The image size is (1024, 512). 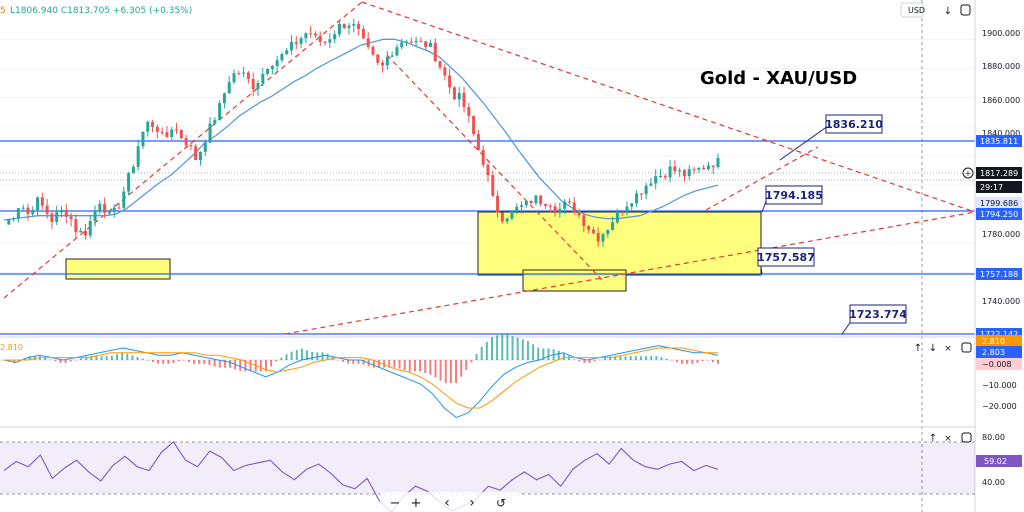 What do you see at coordinates (966, 347) in the screenshot?
I see `pane-maximize-icon` at bounding box center [966, 347].